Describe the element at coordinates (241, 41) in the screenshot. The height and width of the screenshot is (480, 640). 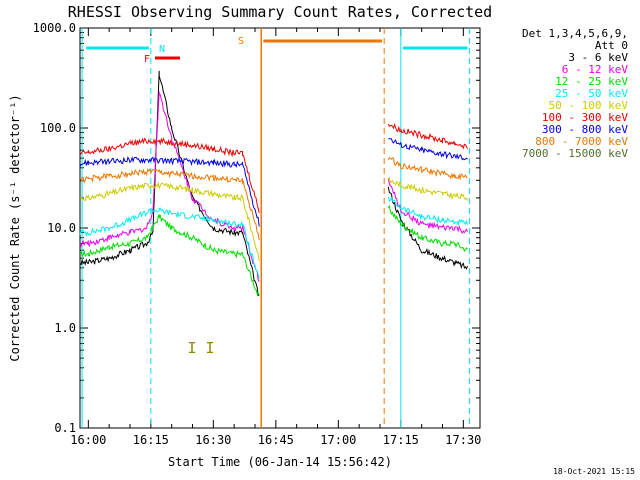
I see `saa-flag-label: S` at that location.